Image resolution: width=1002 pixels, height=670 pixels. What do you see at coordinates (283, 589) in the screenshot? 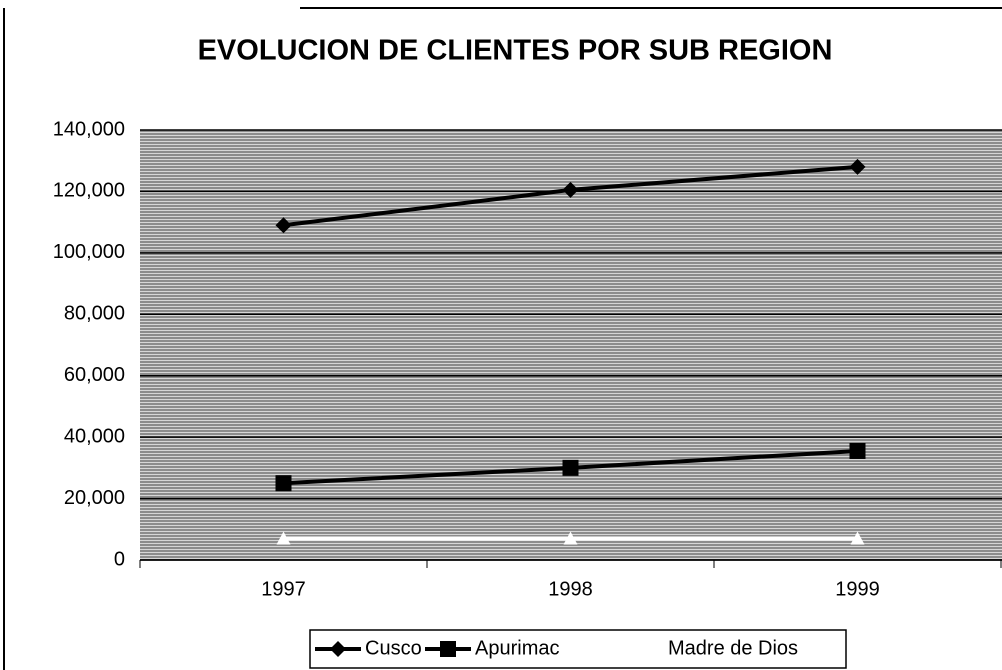
I see `x-tick-label: 1997` at bounding box center [283, 589].